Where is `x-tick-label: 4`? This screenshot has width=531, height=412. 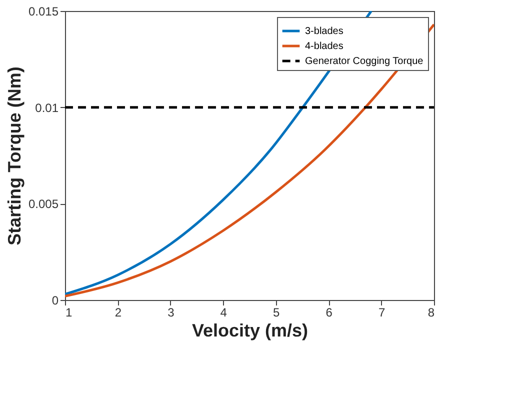
x-tick-label: 4 is located at coordinates (224, 313).